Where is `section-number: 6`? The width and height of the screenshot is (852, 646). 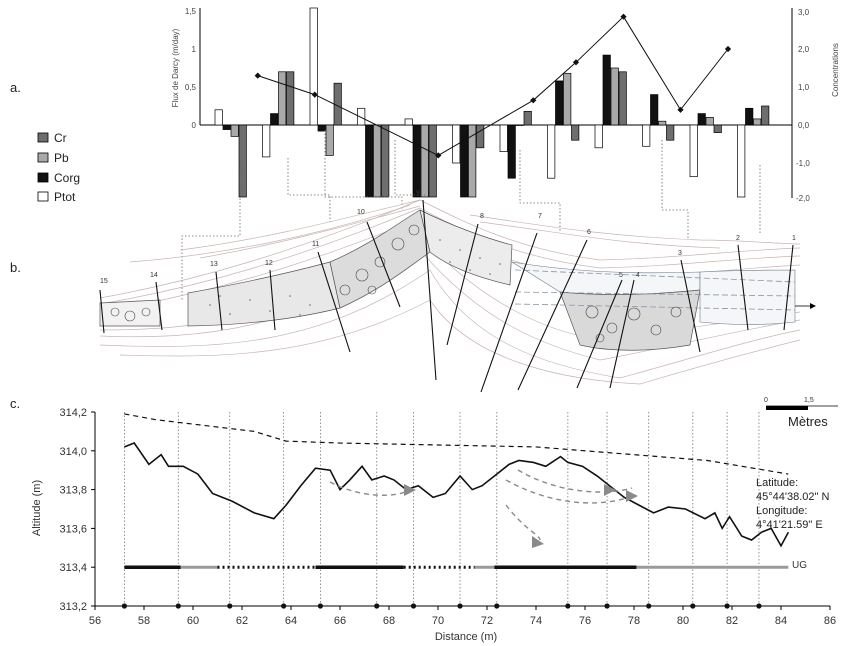 section-number: 6 is located at coordinates (589, 232).